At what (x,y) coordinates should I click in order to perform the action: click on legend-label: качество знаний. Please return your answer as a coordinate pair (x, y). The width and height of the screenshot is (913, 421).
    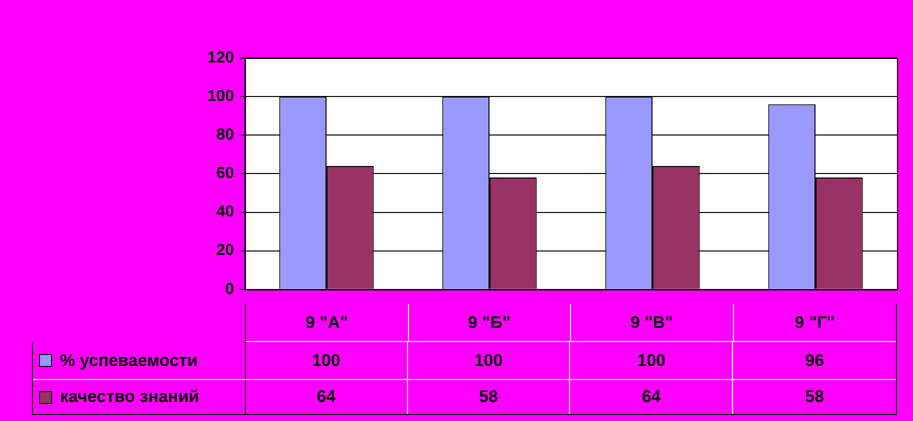
    Looking at the image, I should click on (130, 397).